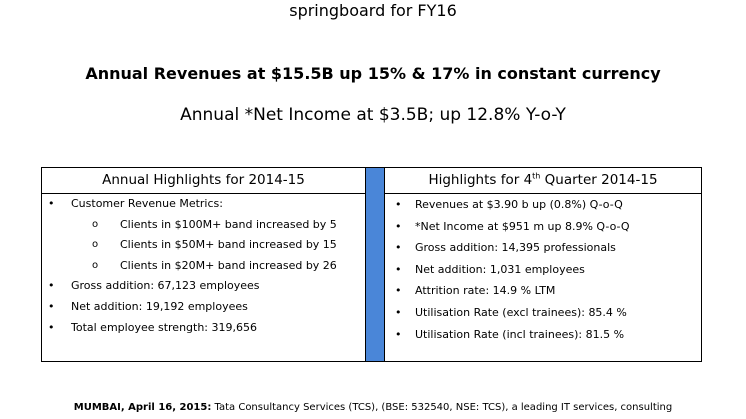 The height and width of the screenshot is (419, 746). Describe the element at coordinates (228, 224) in the screenshot. I see `list-item-text: Clients in $100M+ band increased by 5` at that location.